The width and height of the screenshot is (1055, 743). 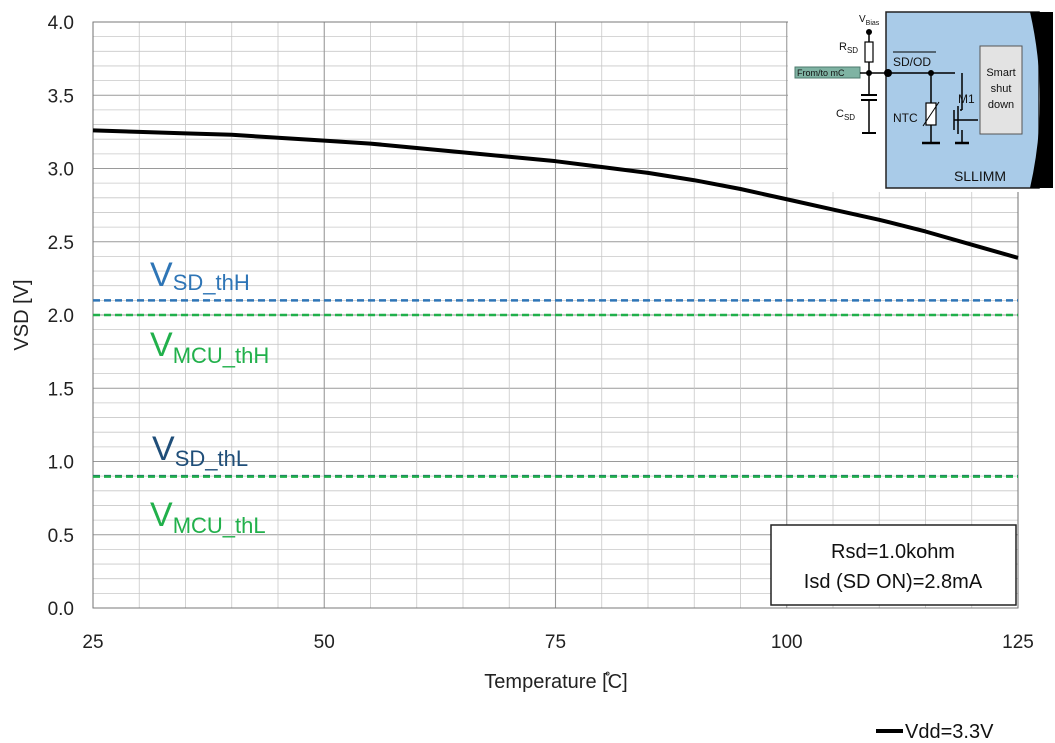 What do you see at coordinates (61, 170) in the screenshot?
I see `y-tick-label: 3.0` at bounding box center [61, 170].